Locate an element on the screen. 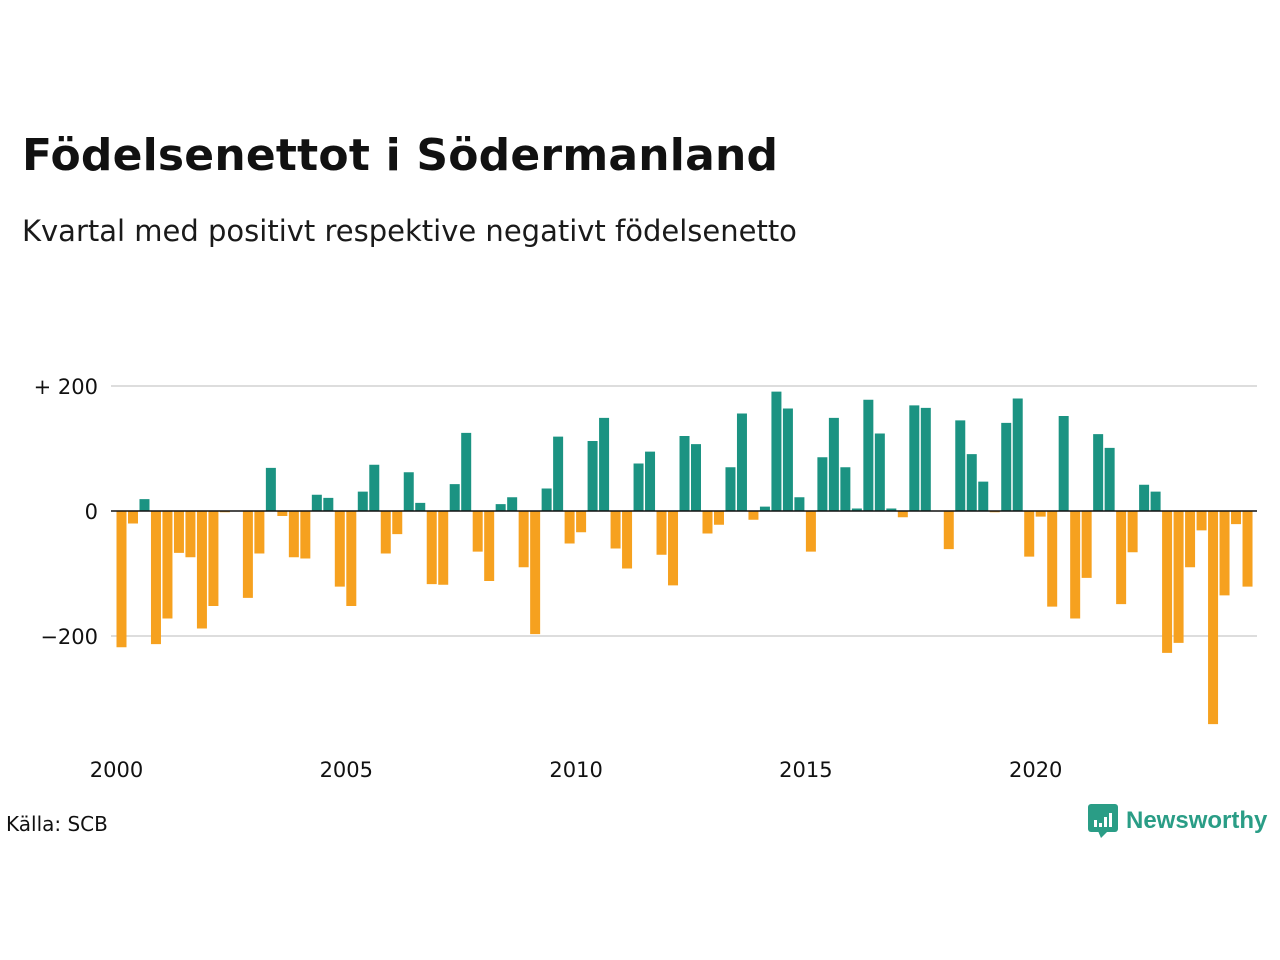 The image size is (1280, 960). x-tick-label: 2000 is located at coordinates (116, 770).